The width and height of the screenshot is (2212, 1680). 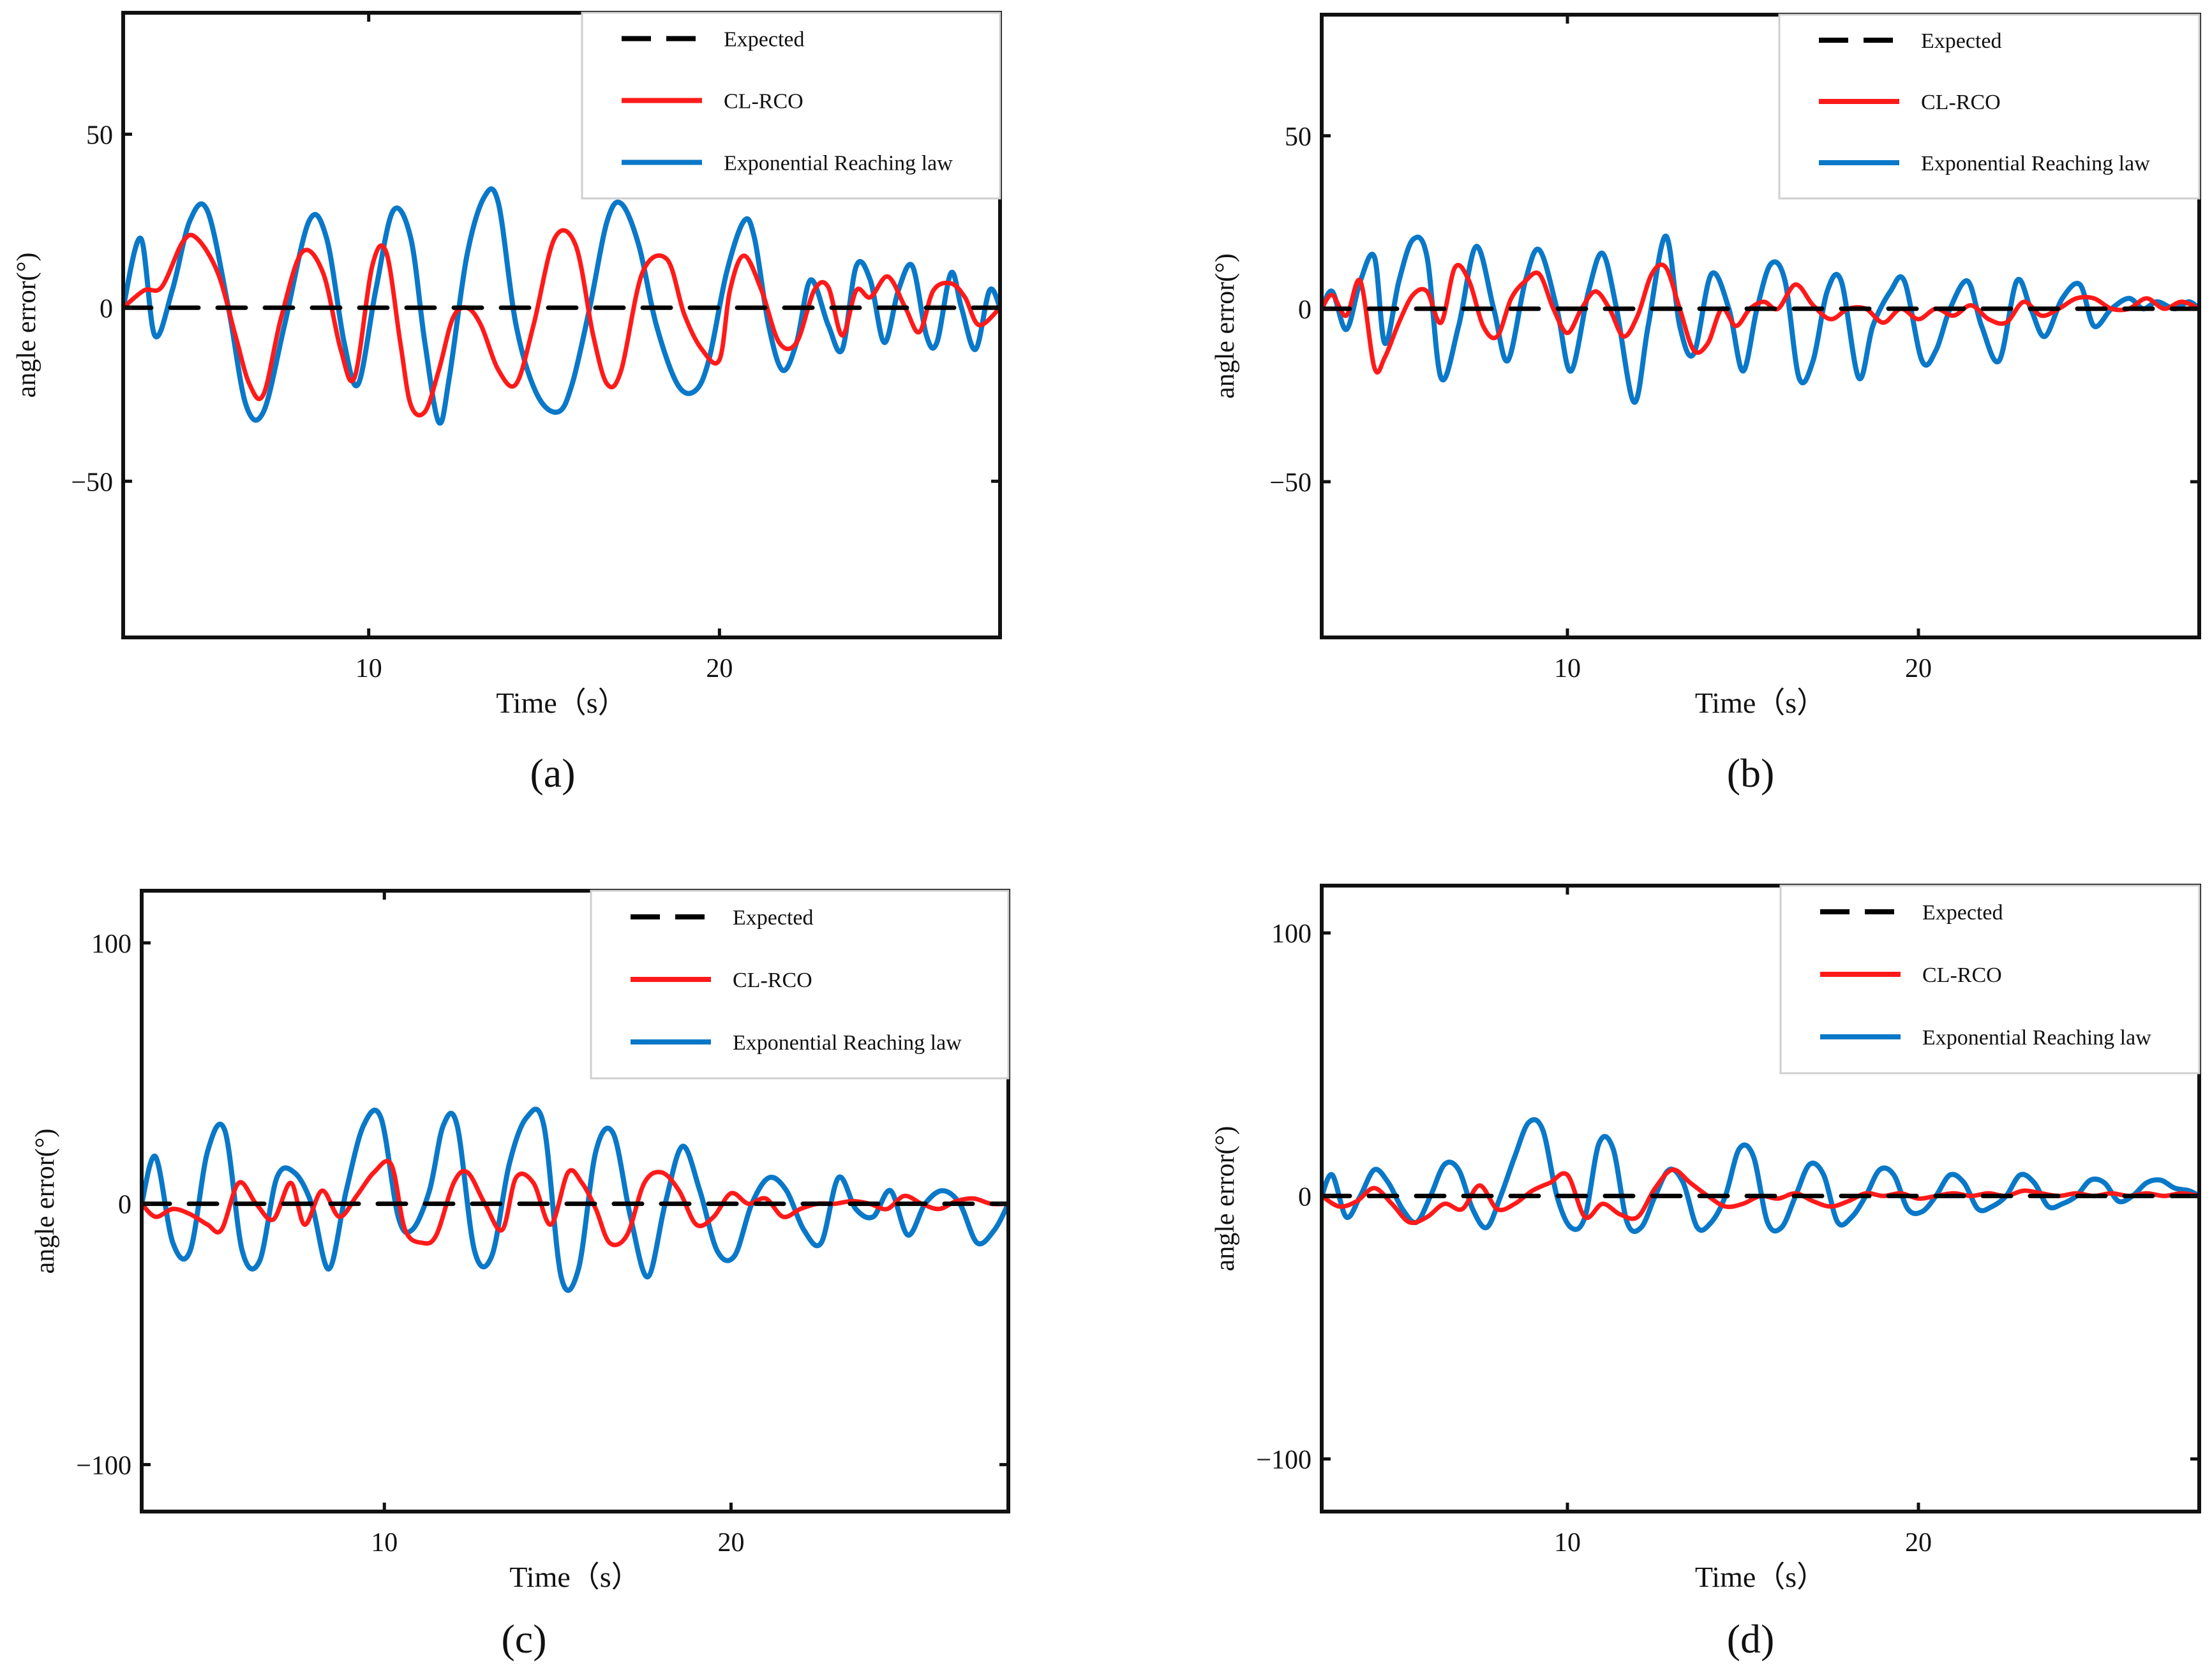 What do you see at coordinates (552, 773) in the screenshot?
I see `panel-label: (a)` at bounding box center [552, 773].